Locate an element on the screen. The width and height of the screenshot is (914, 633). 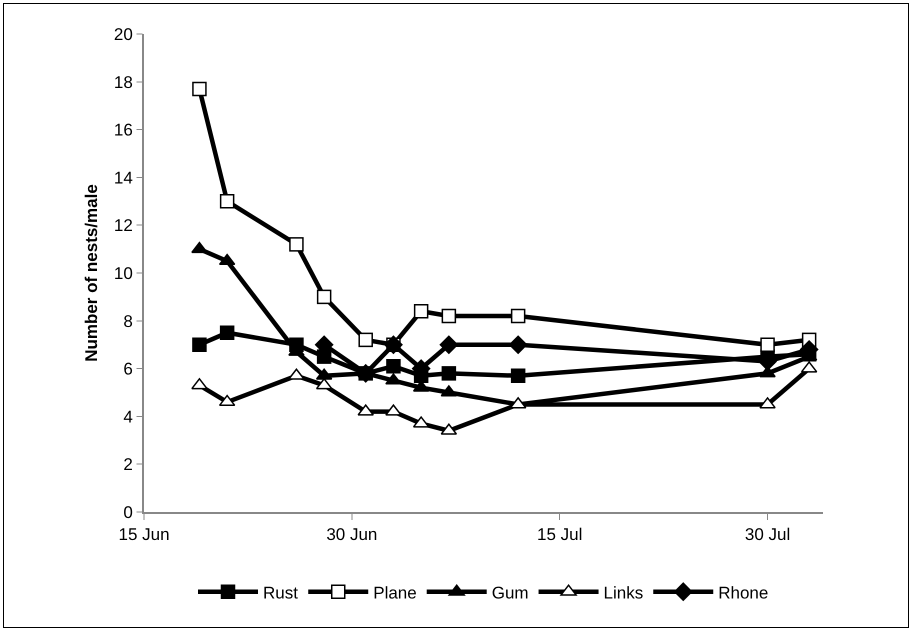
y-tick-label: 12 is located at coordinates (123, 226).